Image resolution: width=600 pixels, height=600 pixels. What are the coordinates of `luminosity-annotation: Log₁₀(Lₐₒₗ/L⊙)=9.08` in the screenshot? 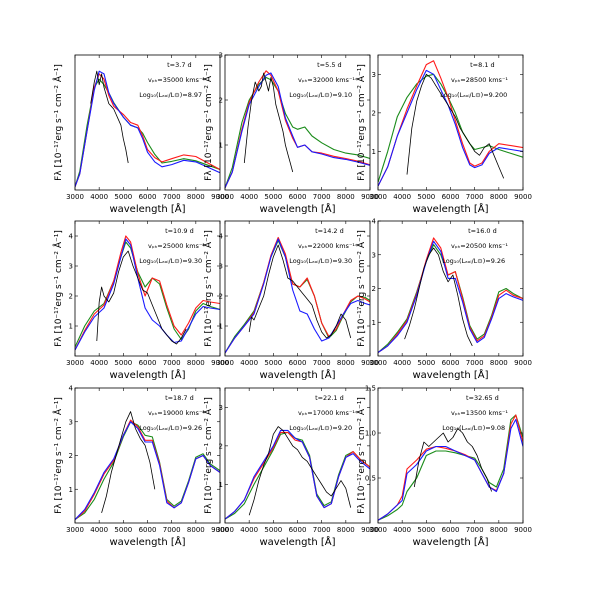 It's located at (473, 428).